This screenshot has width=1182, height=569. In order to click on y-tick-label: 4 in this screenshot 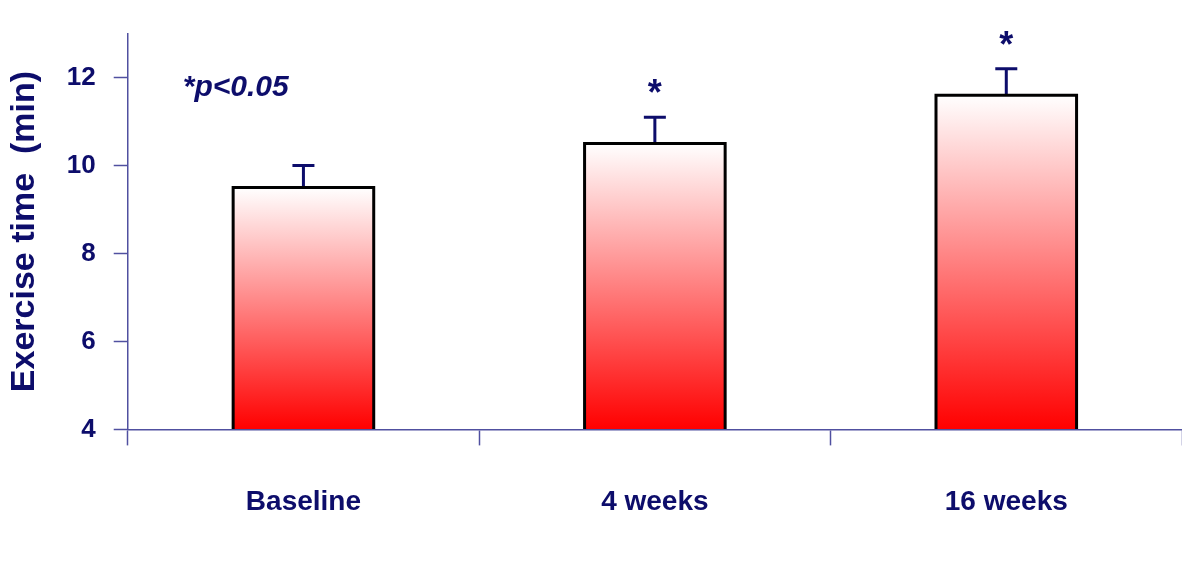, I will do `click(89, 427)`.